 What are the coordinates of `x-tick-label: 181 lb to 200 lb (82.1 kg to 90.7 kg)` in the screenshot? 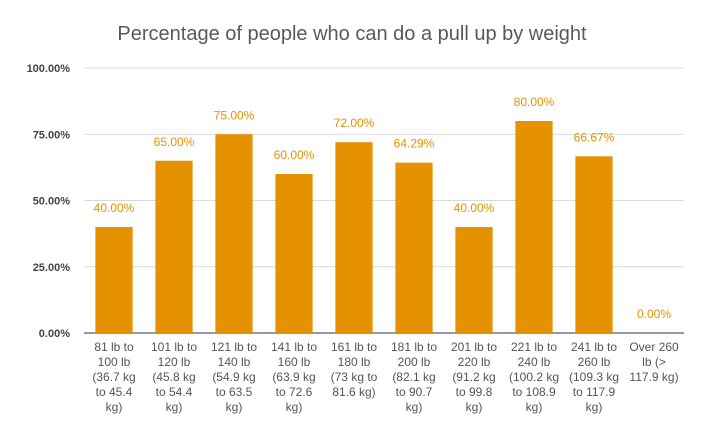 It's located at (414, 377).